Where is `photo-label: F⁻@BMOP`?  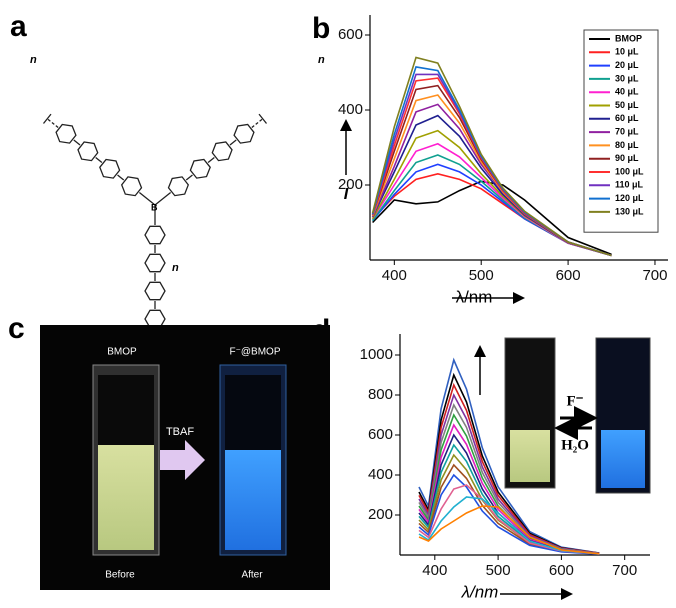
photo-label: F⁻@BMOP is located at coordinates (255, 352).